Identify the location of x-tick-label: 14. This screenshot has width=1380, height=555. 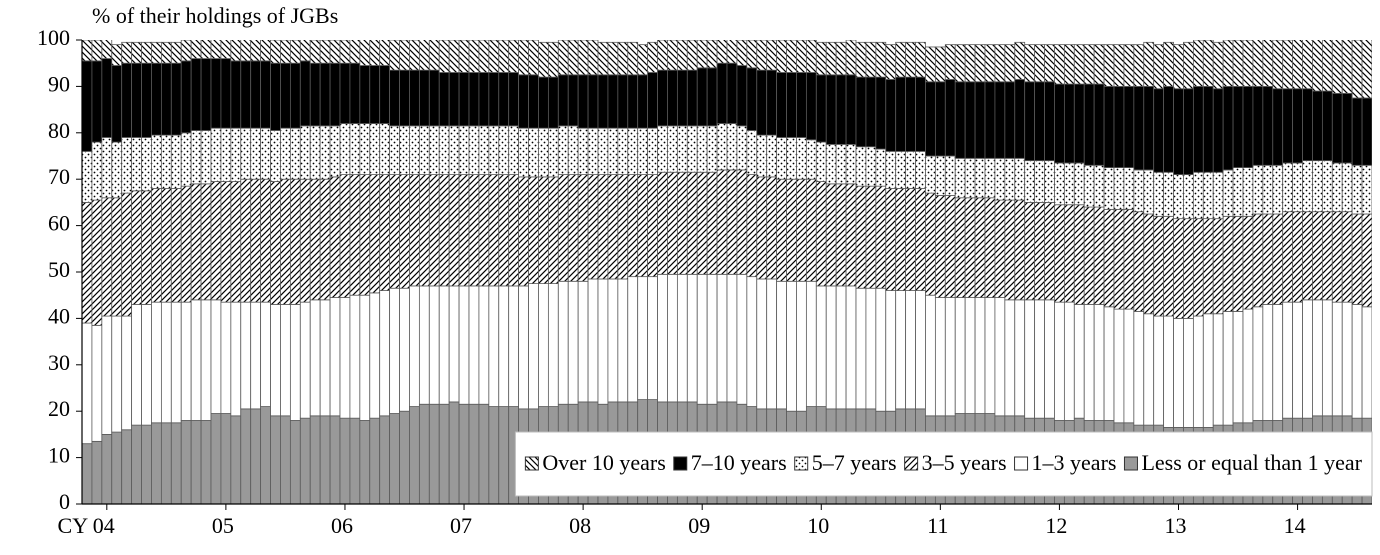
(1295, 525).